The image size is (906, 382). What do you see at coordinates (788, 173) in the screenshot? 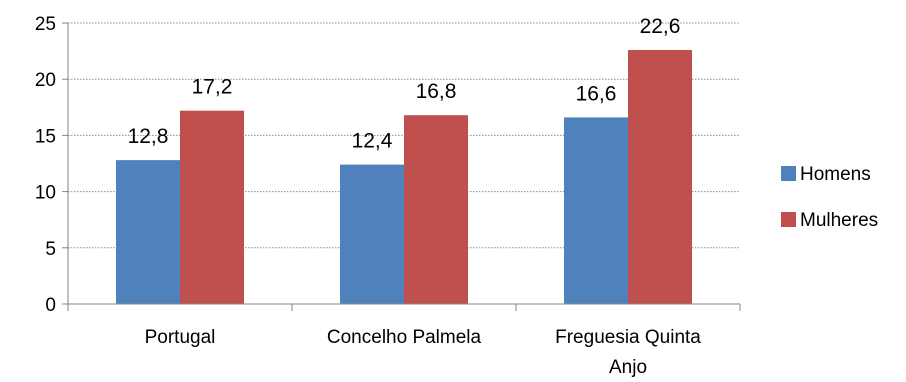
I see `legend-swatch-homens` at bounding box center [788, 173].